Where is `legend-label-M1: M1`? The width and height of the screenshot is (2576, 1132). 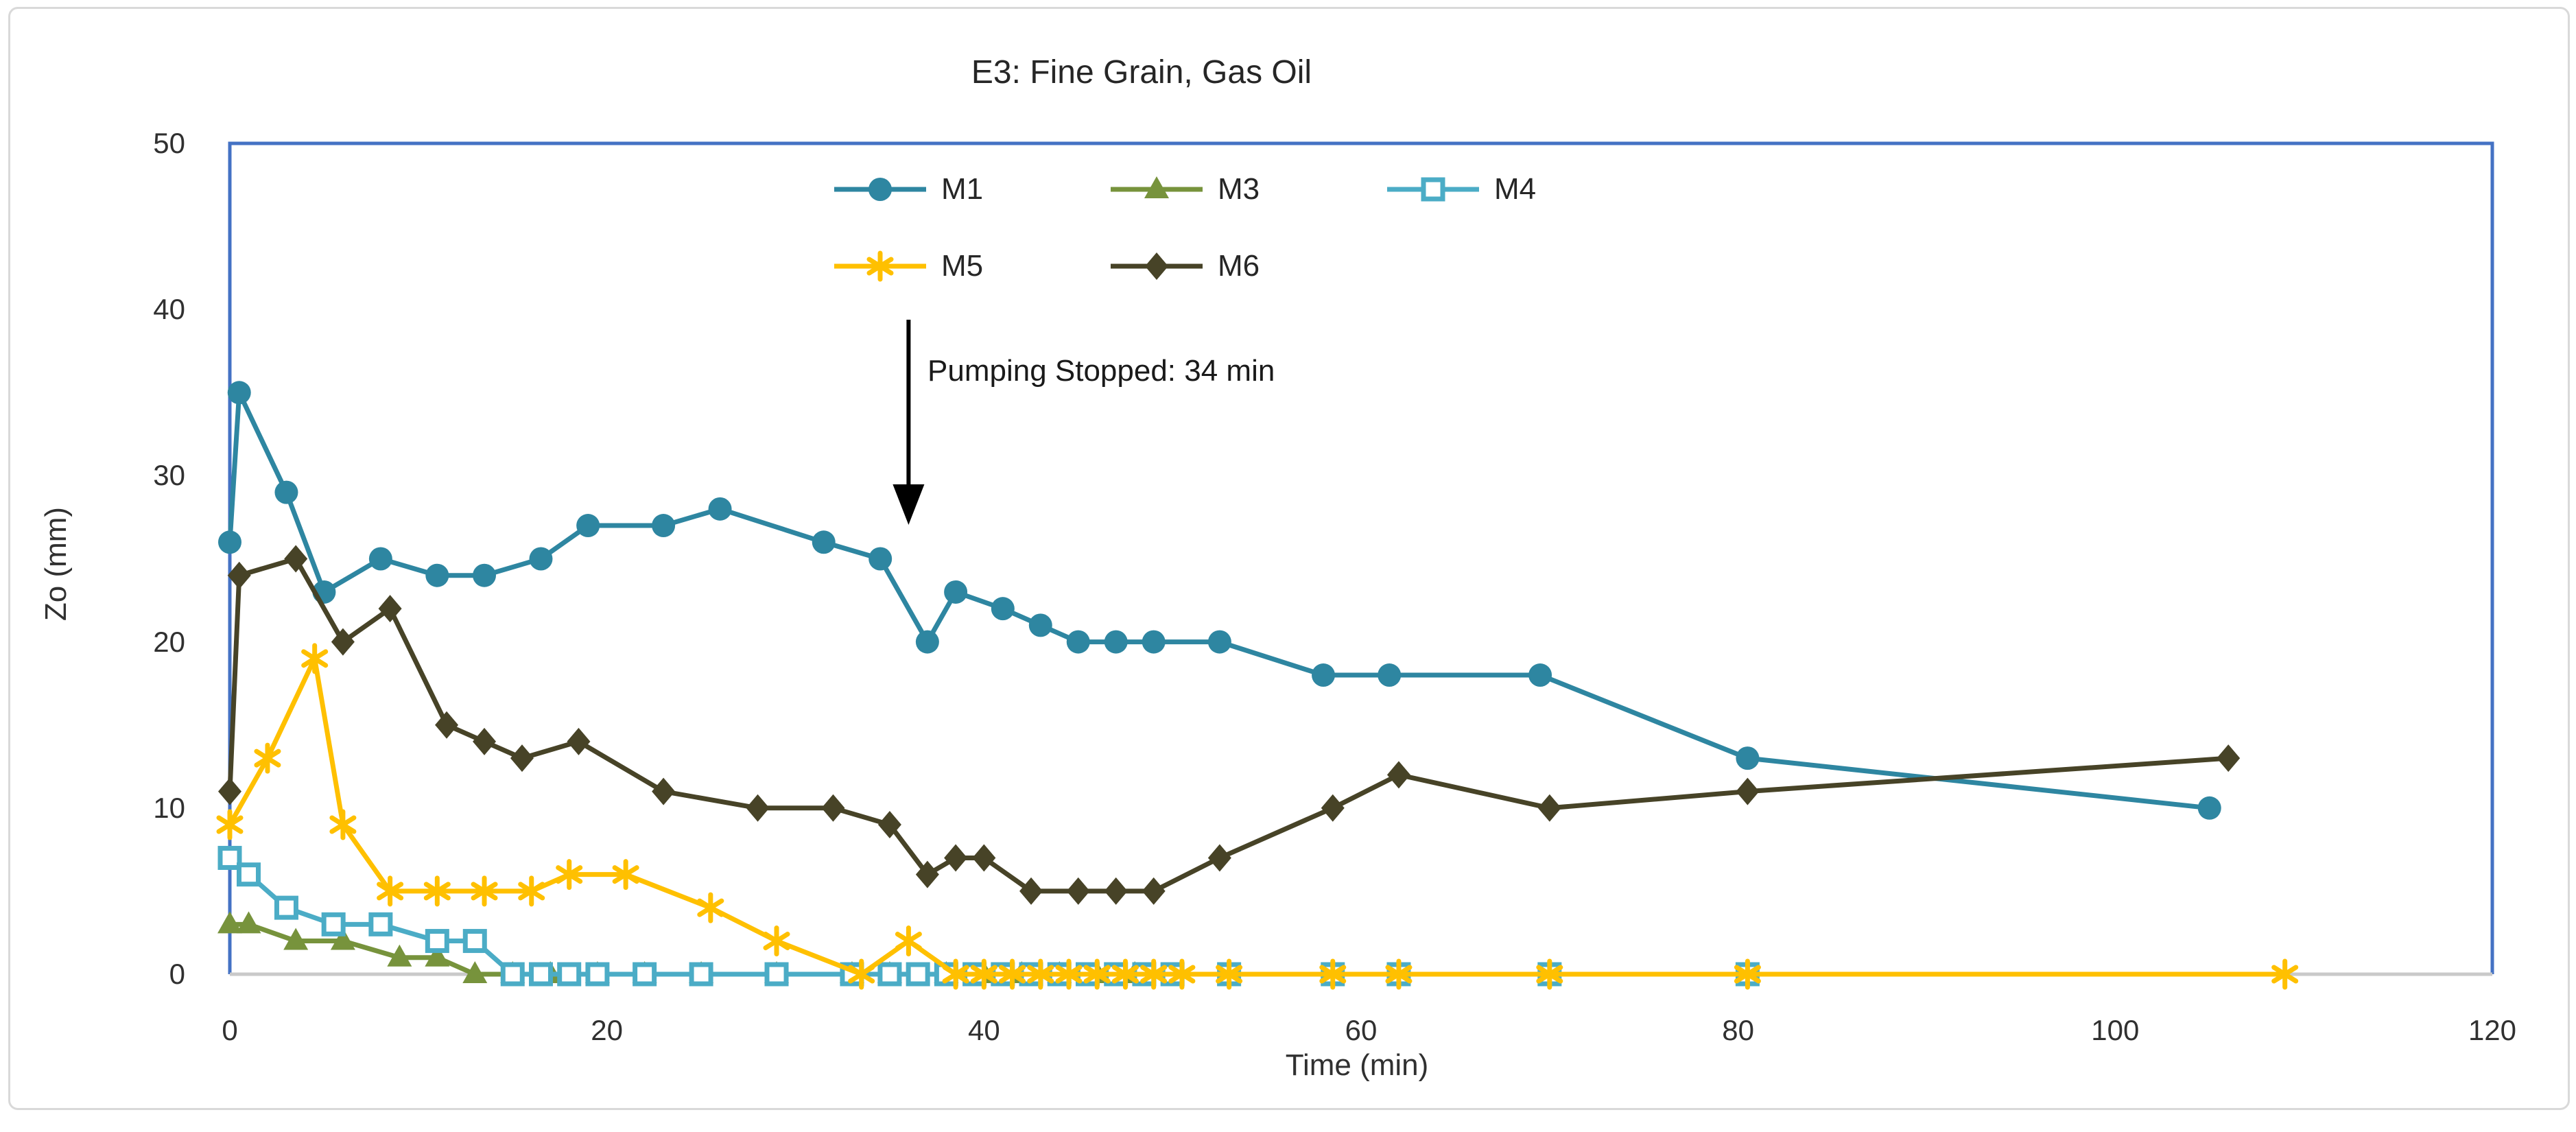 legend-label-M1: M1 is located at coordinates (962, 189).